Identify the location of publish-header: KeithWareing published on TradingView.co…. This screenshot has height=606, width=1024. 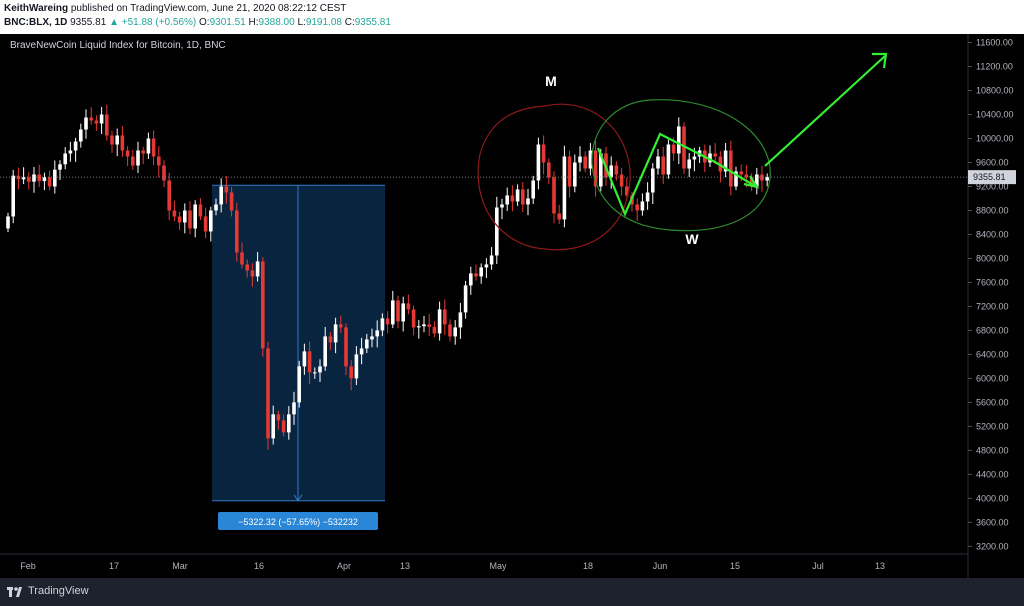
(512, 17).